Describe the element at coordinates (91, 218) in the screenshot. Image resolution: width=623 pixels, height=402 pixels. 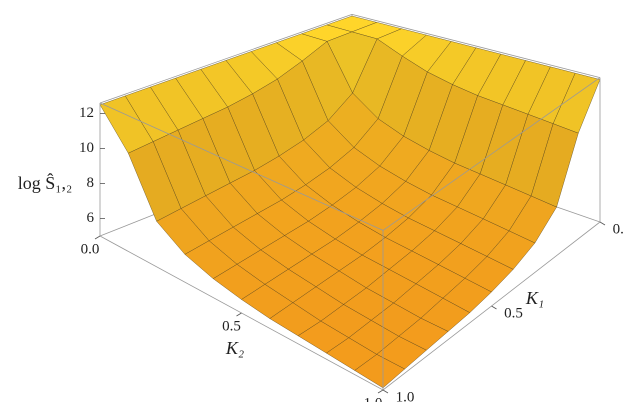
I see `z-tick-label: 6` at that location.